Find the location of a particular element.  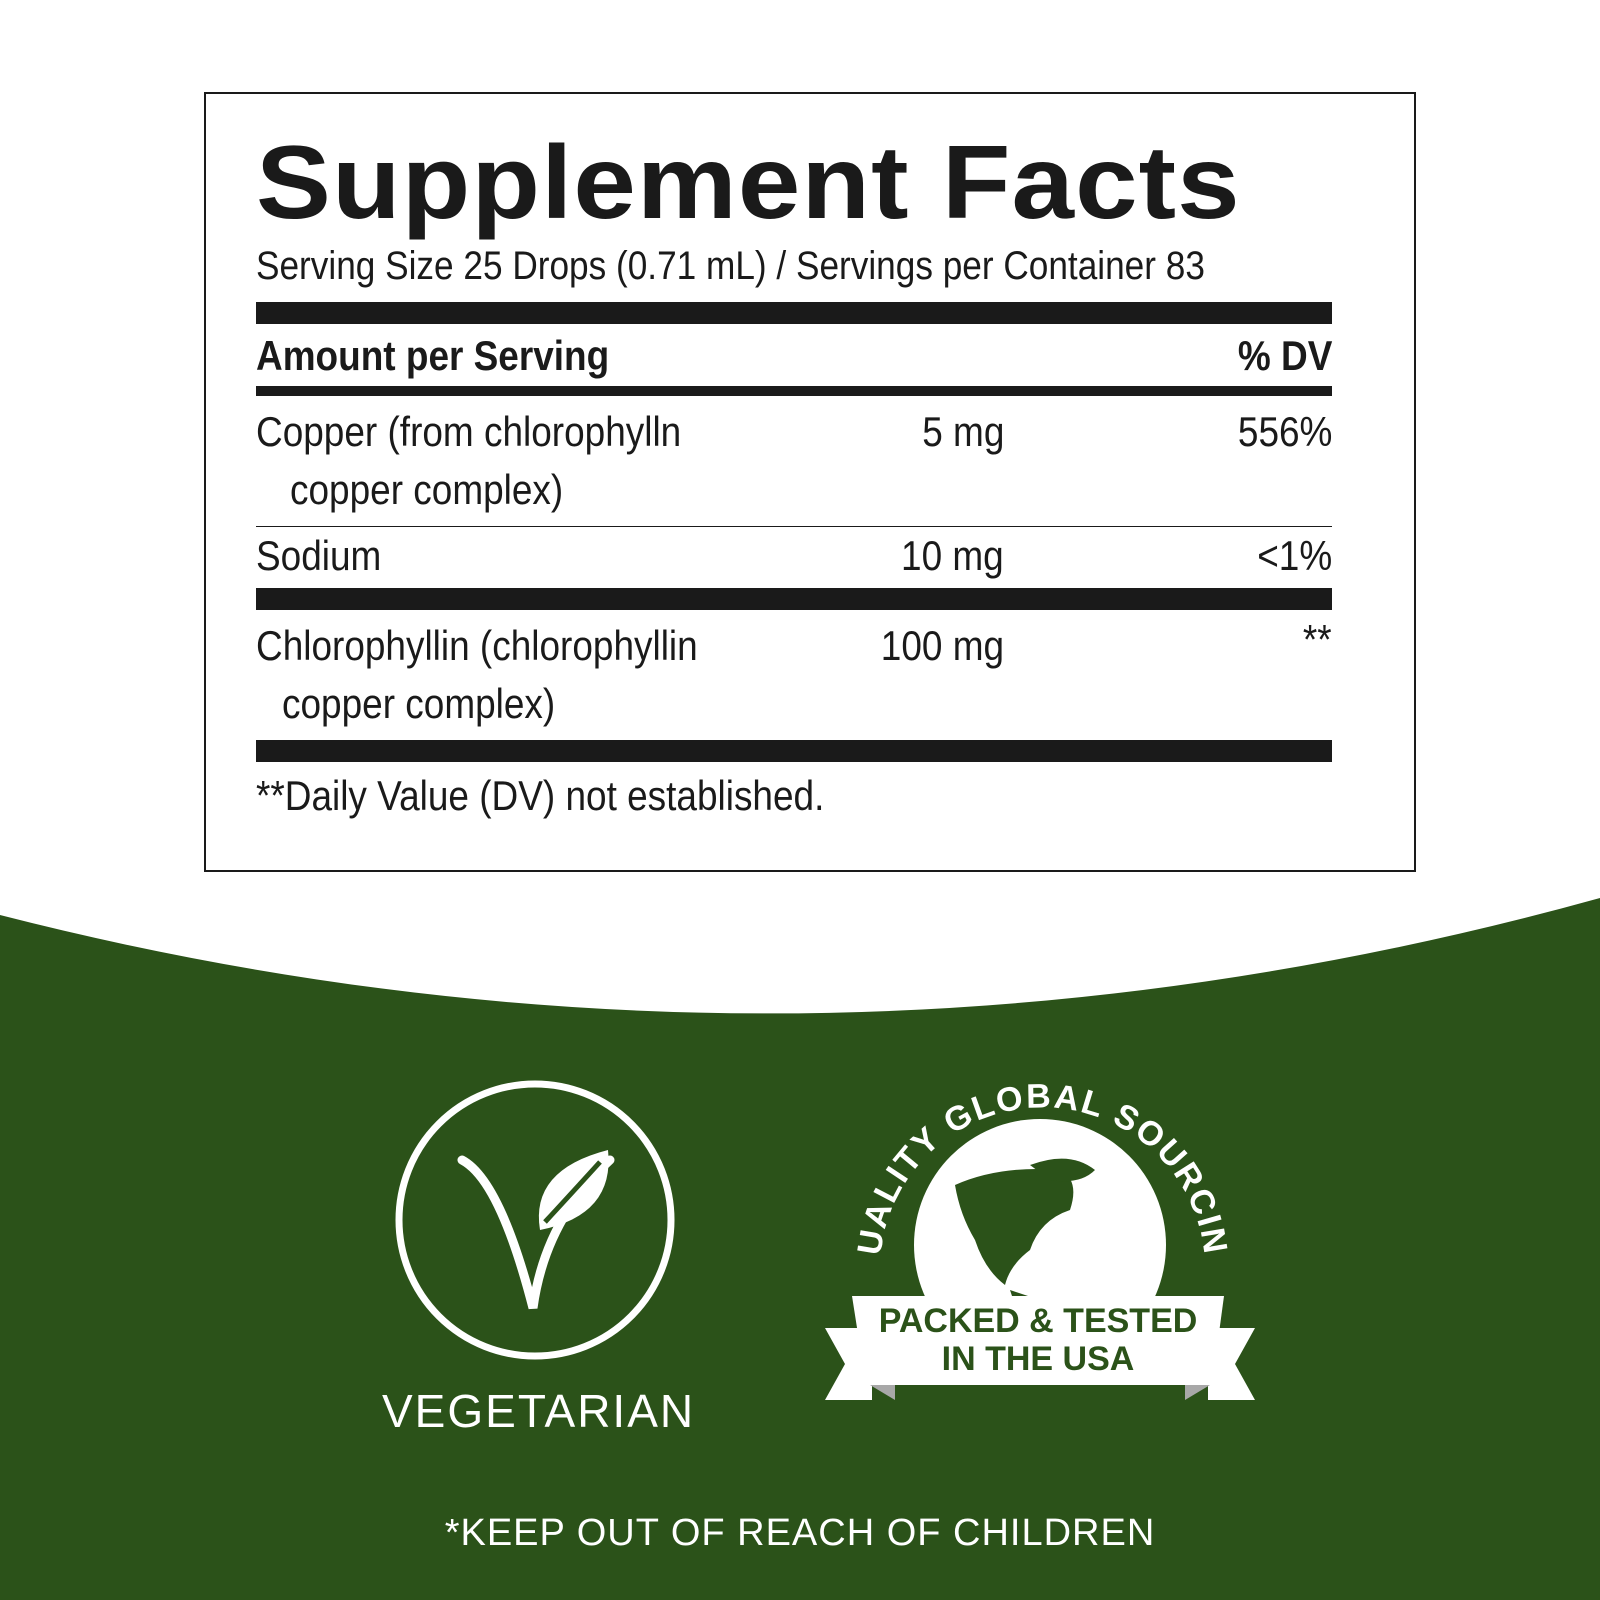

nutrient-name: Chlorophyllin (chlorophyllin is located at coordinates (477, 645).